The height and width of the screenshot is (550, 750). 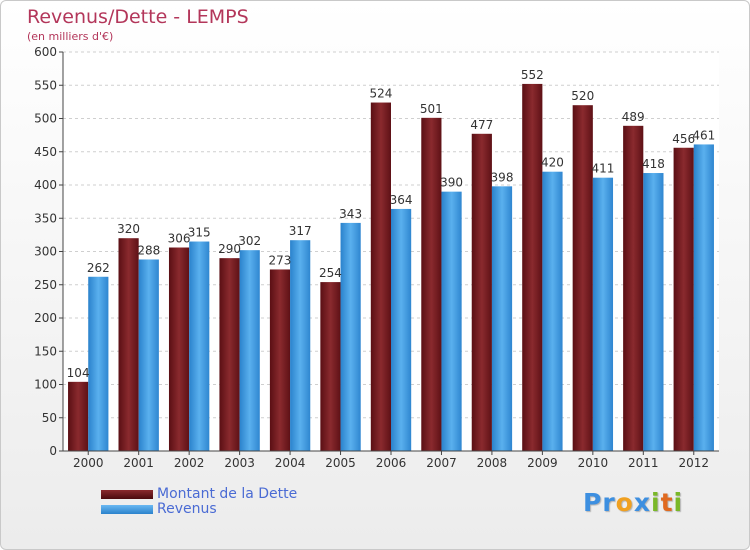 What do you see at coordinates (229, 249) in the screenshot?
I see `data-label-dette: 290` at bounding box center [229, 249].